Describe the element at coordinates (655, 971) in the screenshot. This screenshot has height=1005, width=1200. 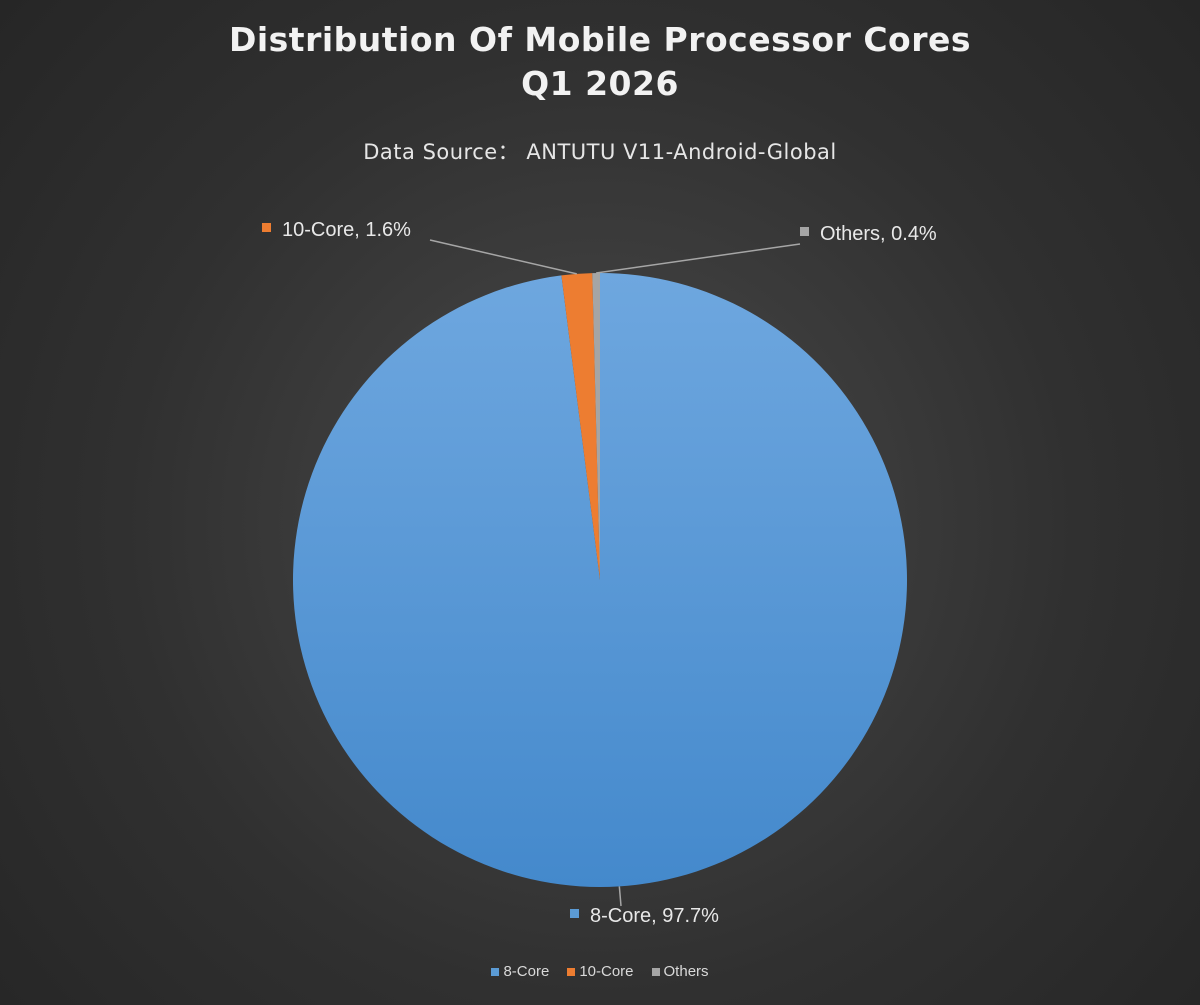
I see `legend-swatch-others` at that location.